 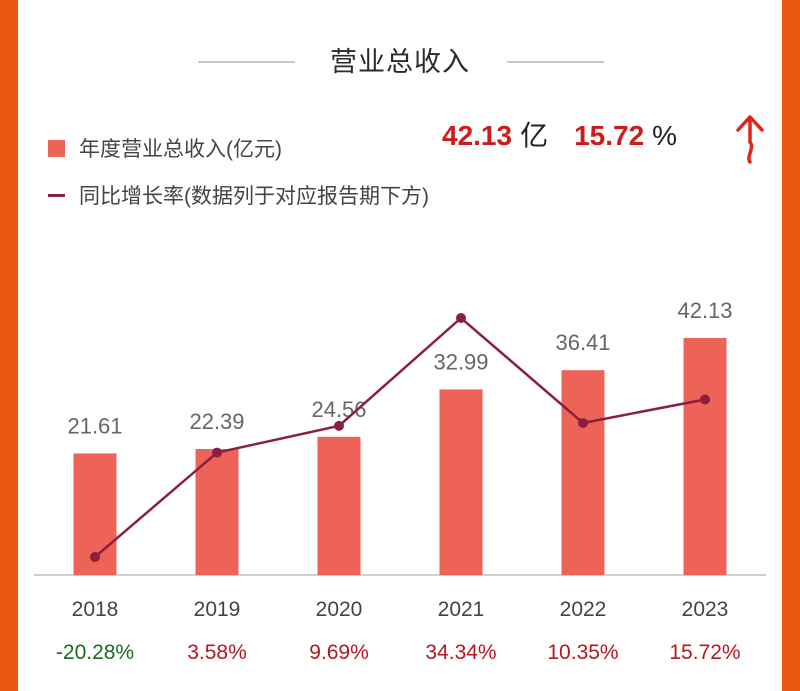 What do you see at coordinates (339, 609) in the screenshot?
I see `x-tick-label: 2020` at bounding box center [339, 609].